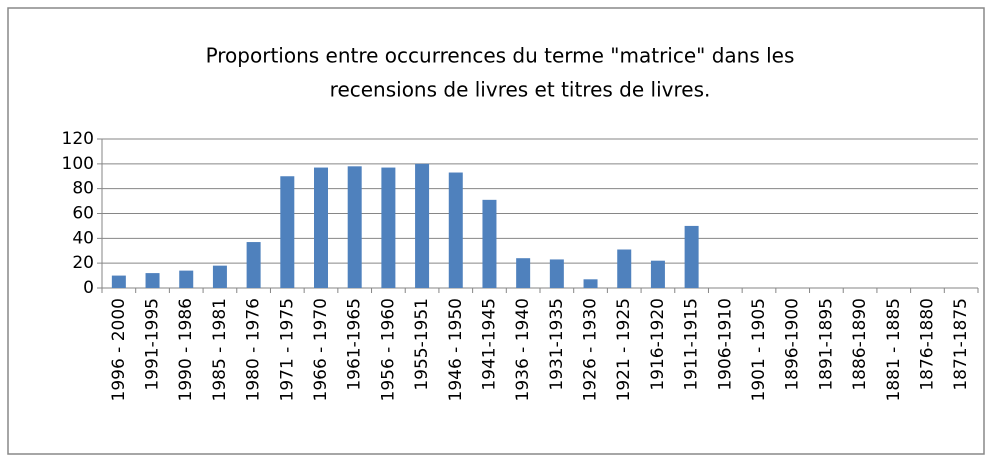 Image resolution: width=991 pixels, height=465 pixels. I want to click on x-tick-label: 1996 - 2000, so click(119, 349).